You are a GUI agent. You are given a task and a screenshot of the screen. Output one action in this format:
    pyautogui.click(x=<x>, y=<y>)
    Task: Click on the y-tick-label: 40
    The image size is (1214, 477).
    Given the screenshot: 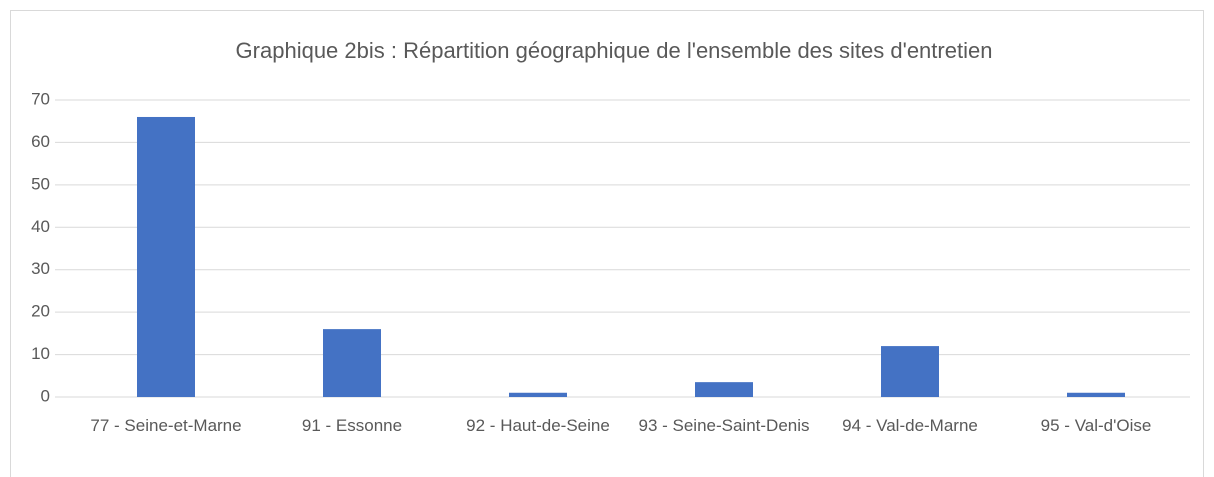 What is the action you would take?
    pyautogui.click(x=40, y=226)
    